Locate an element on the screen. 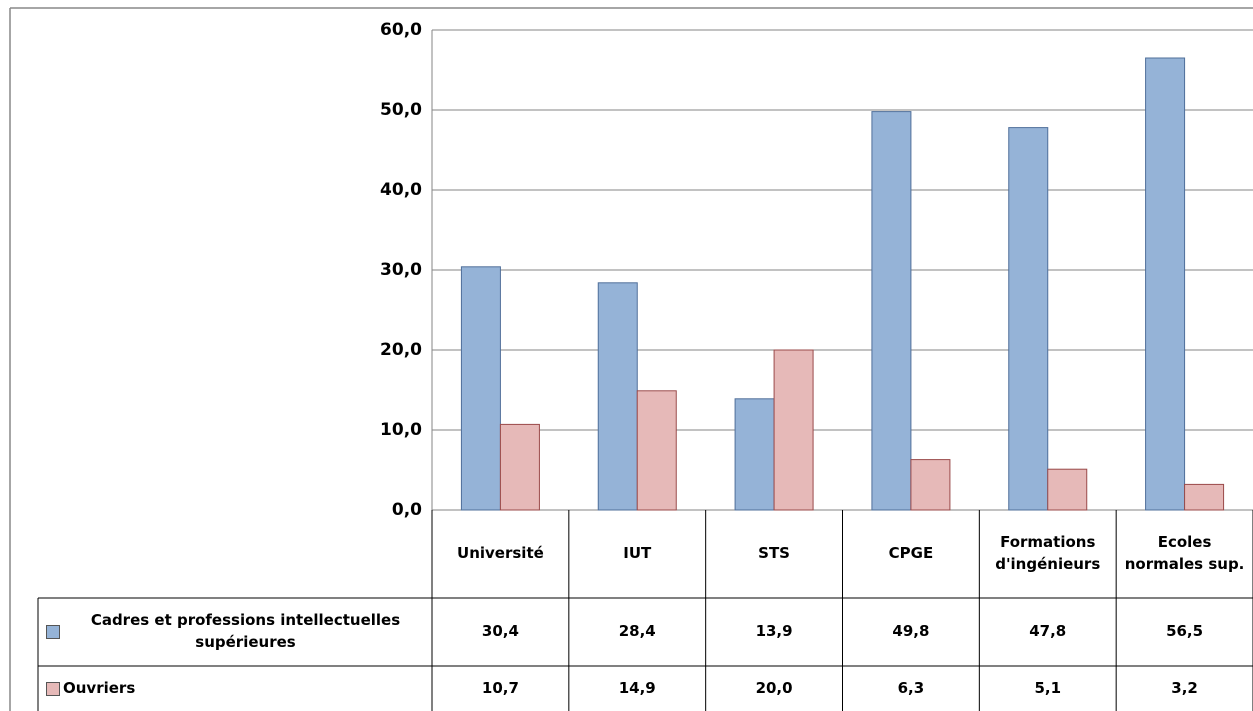  legend-text: Ouvriers is located at coordinates (99, 687).